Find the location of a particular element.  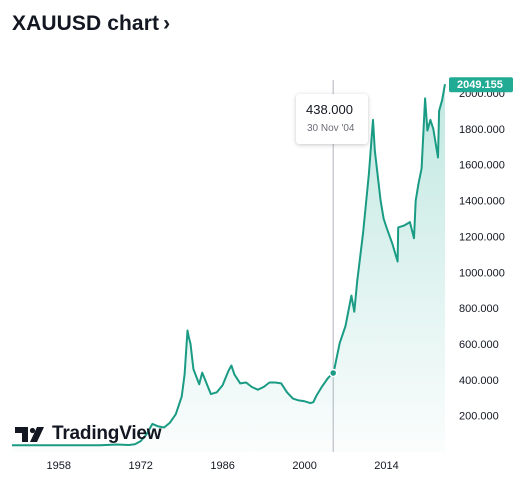

chart-title-link: XAUUSD chart › is located at coordinates (91, 24).